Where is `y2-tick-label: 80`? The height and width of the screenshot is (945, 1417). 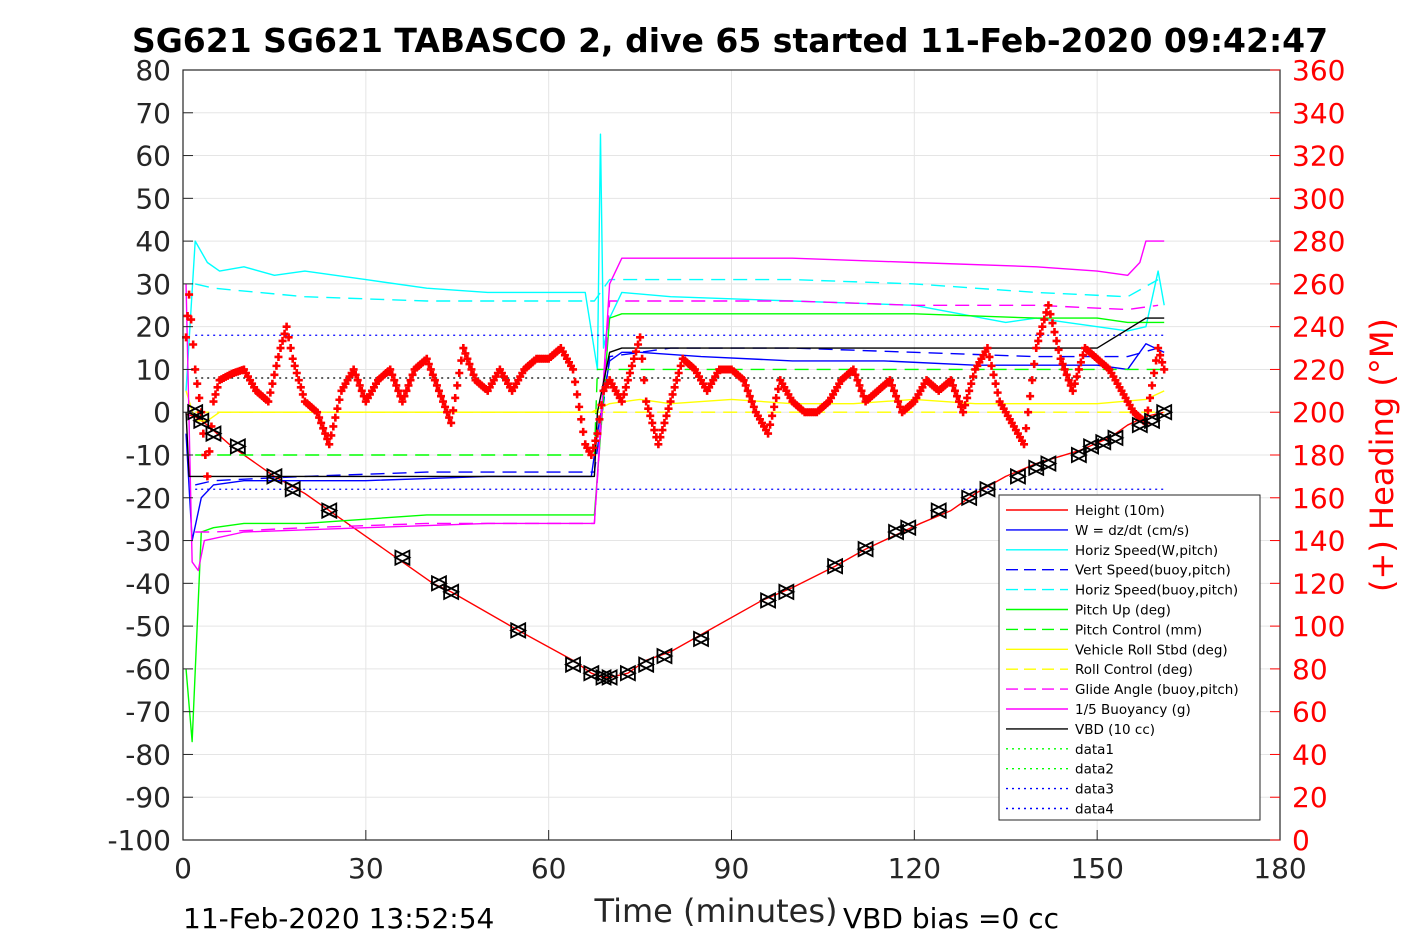 y2-tick-label: 80 is located at coordinates (1310, 669).